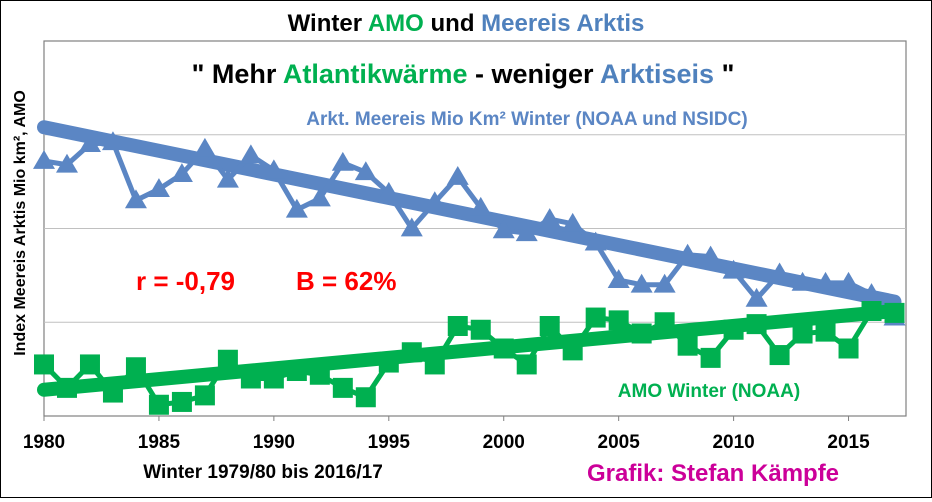  I want to click on x-tick-label: 1995, so click(389, 442).